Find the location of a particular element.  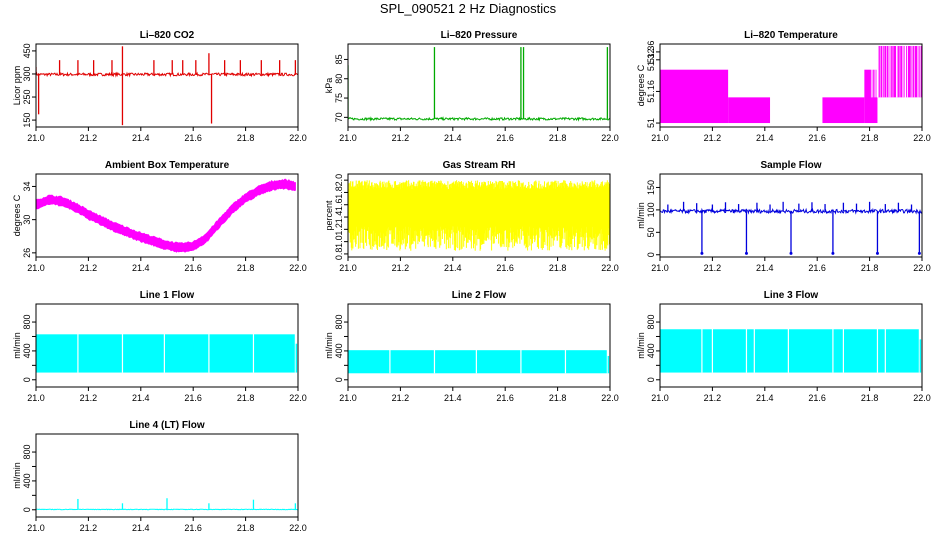

panel-title: Sample Flow is located at coordinates (790, 165).